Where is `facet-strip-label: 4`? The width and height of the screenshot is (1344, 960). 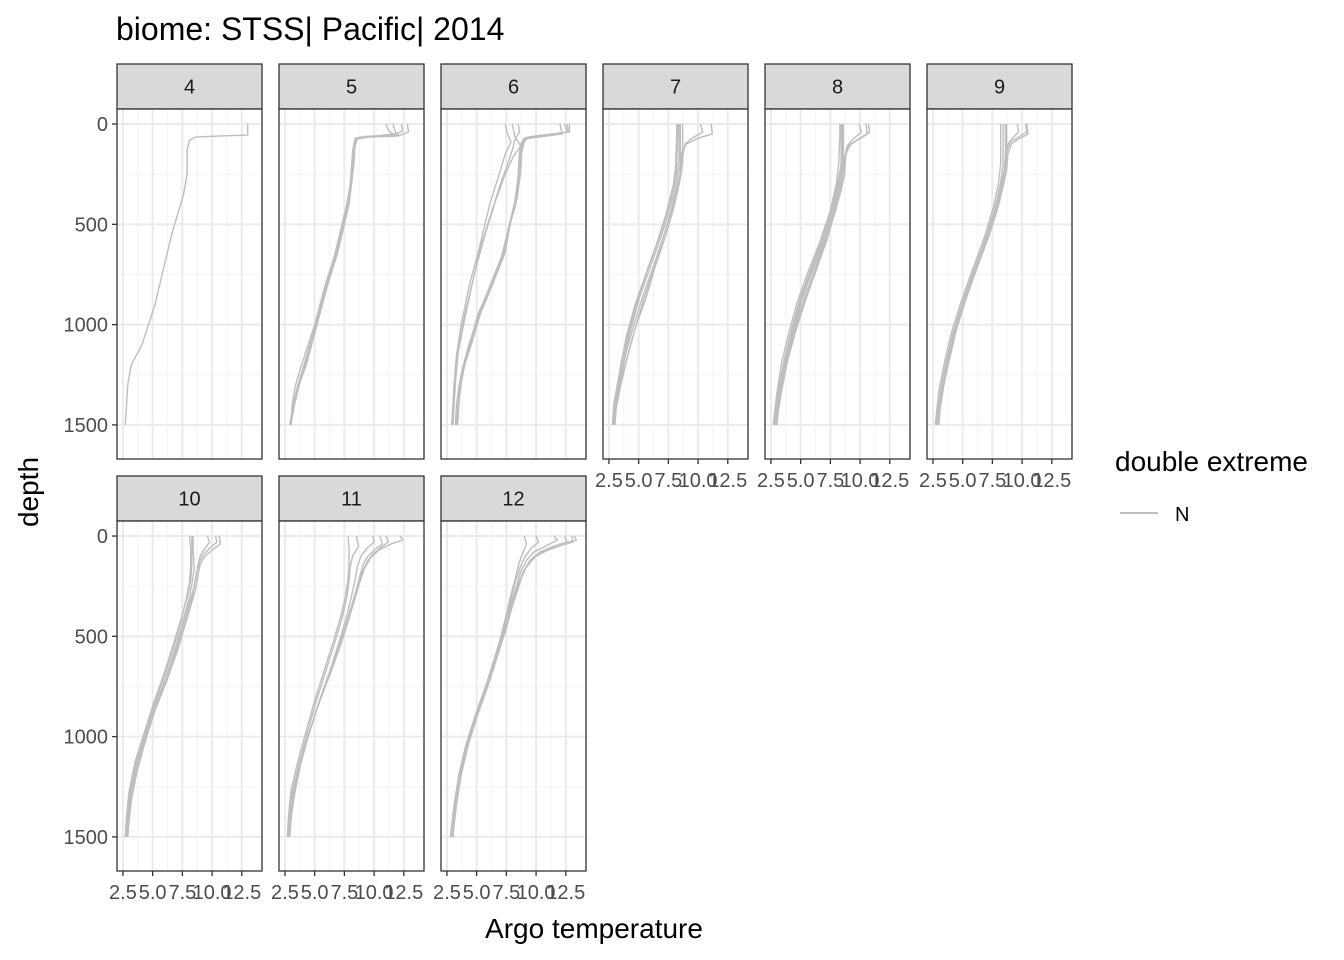 facet-strip-label: 4 is located at coordinates (189, 88).